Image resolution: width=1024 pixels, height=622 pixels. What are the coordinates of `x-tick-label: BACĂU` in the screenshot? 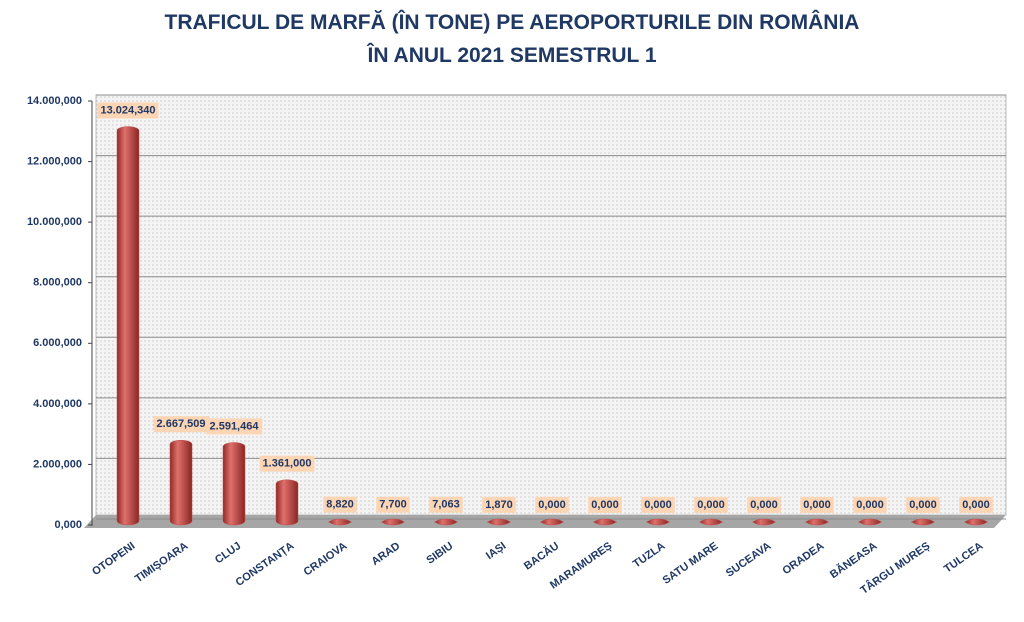 It's located at (541, 555).